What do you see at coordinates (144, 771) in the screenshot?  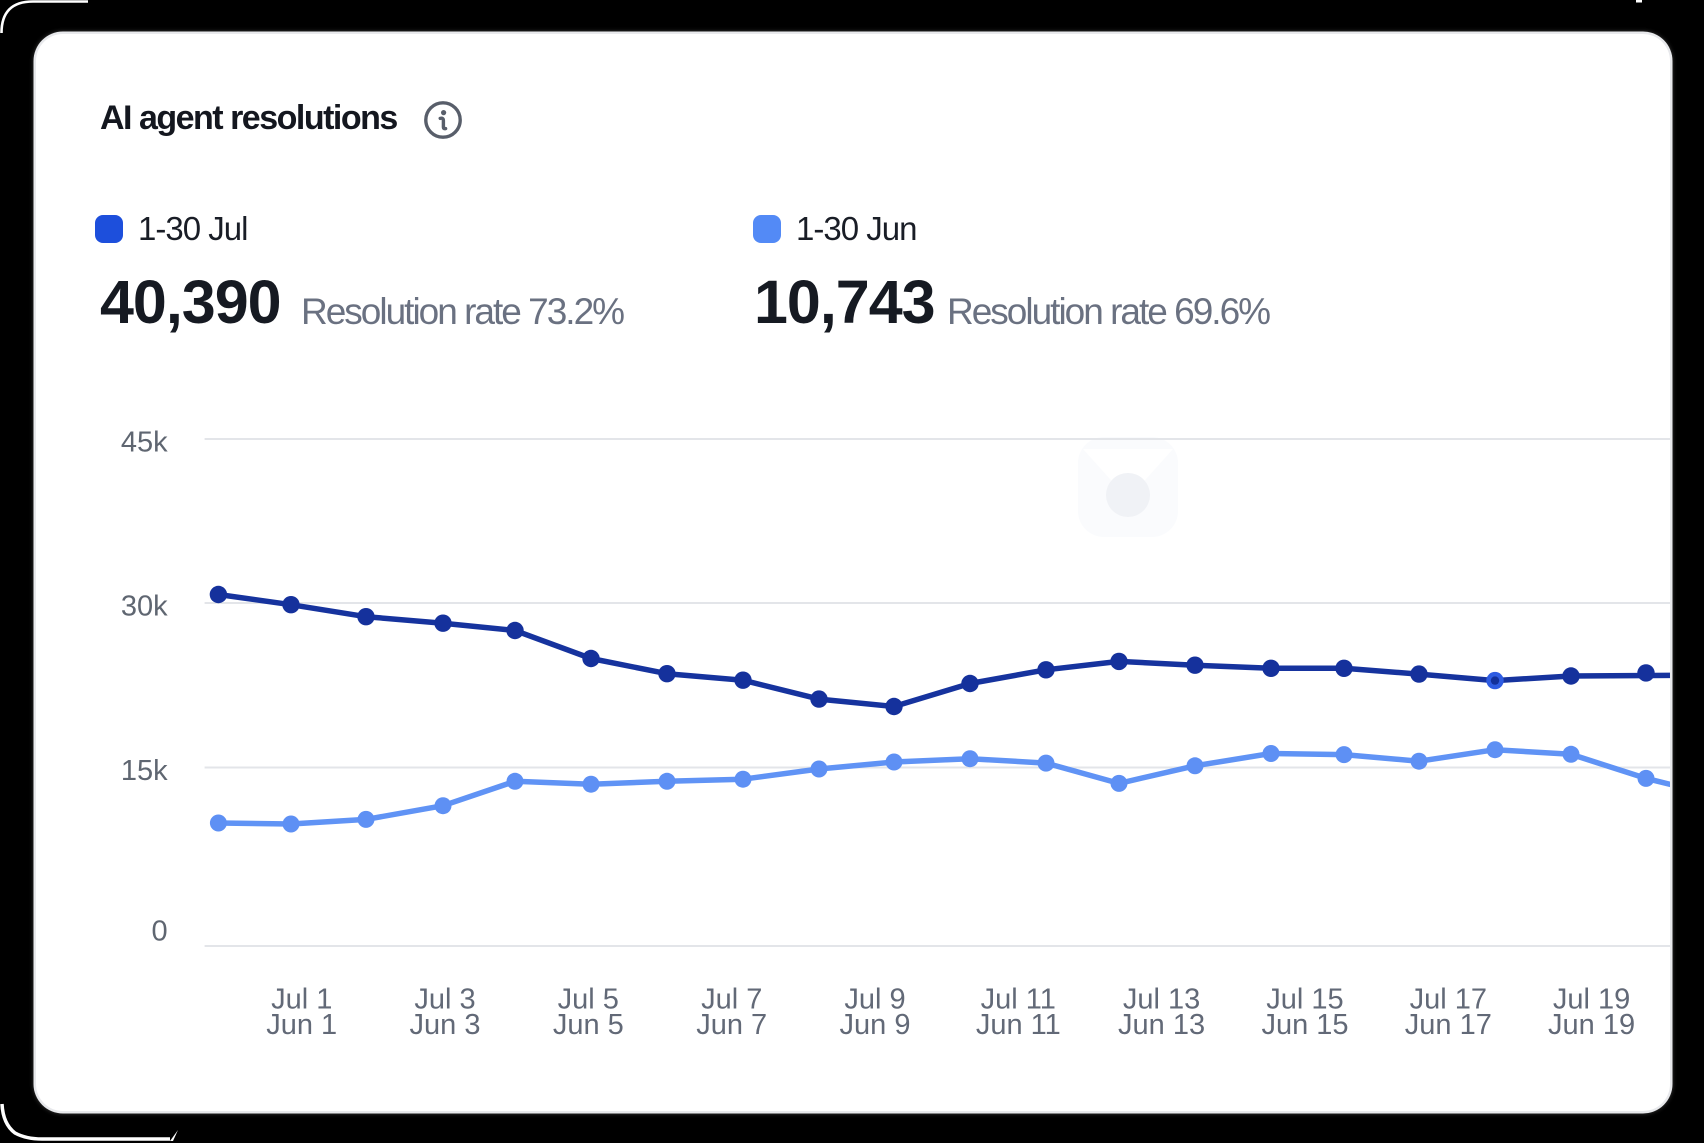 I see `svg-text: 15k` at bounding box center [144, 771].